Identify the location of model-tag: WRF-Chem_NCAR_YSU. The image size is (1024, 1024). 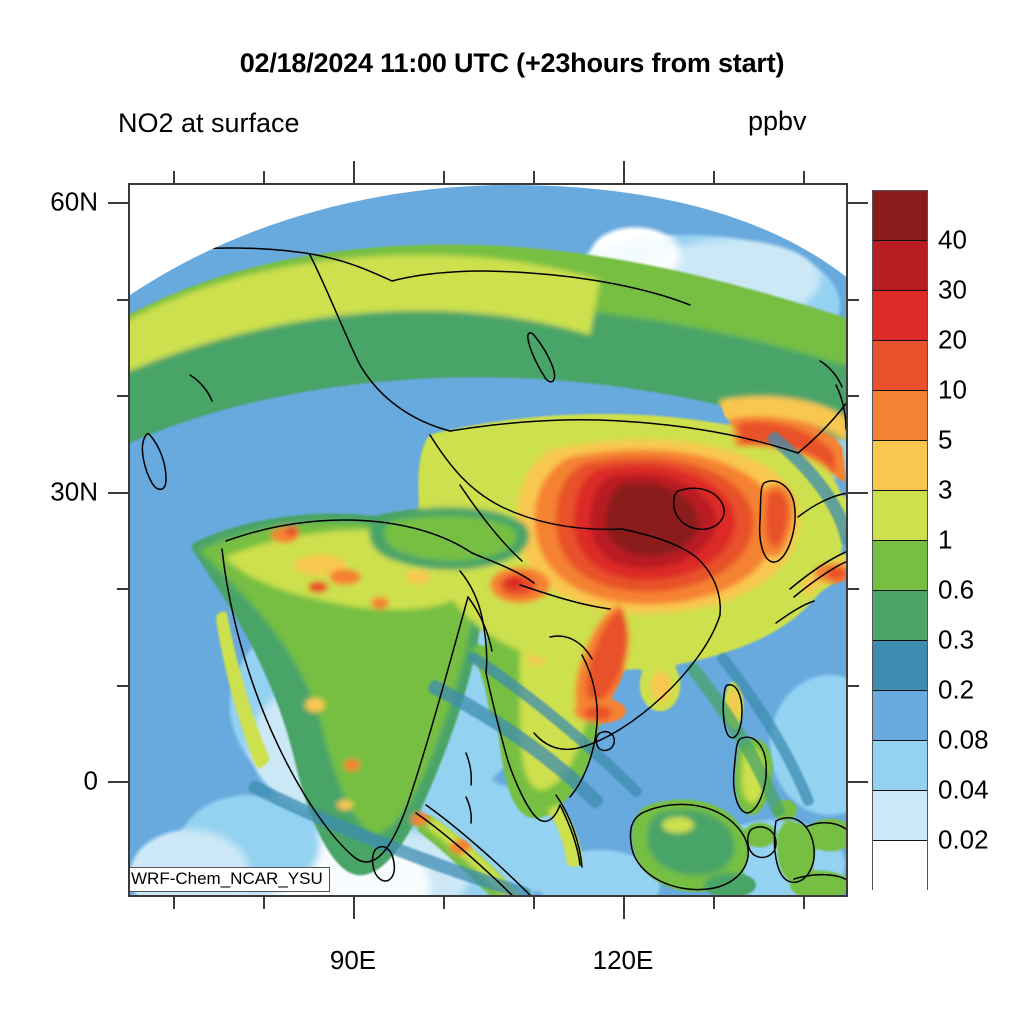
(230, 879).